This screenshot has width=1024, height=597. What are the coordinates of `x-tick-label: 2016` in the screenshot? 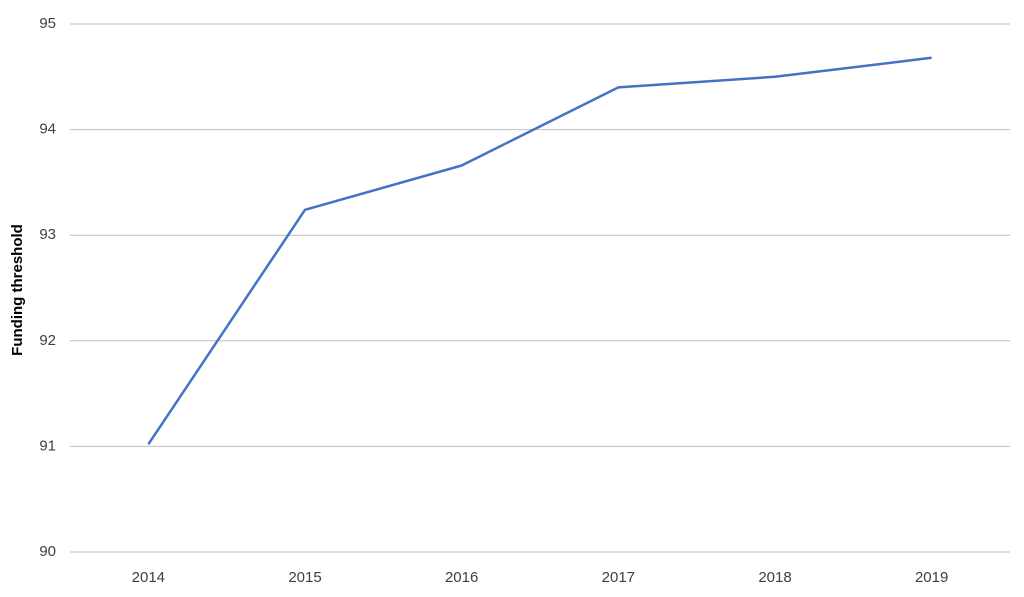 It's located at (461, 577).